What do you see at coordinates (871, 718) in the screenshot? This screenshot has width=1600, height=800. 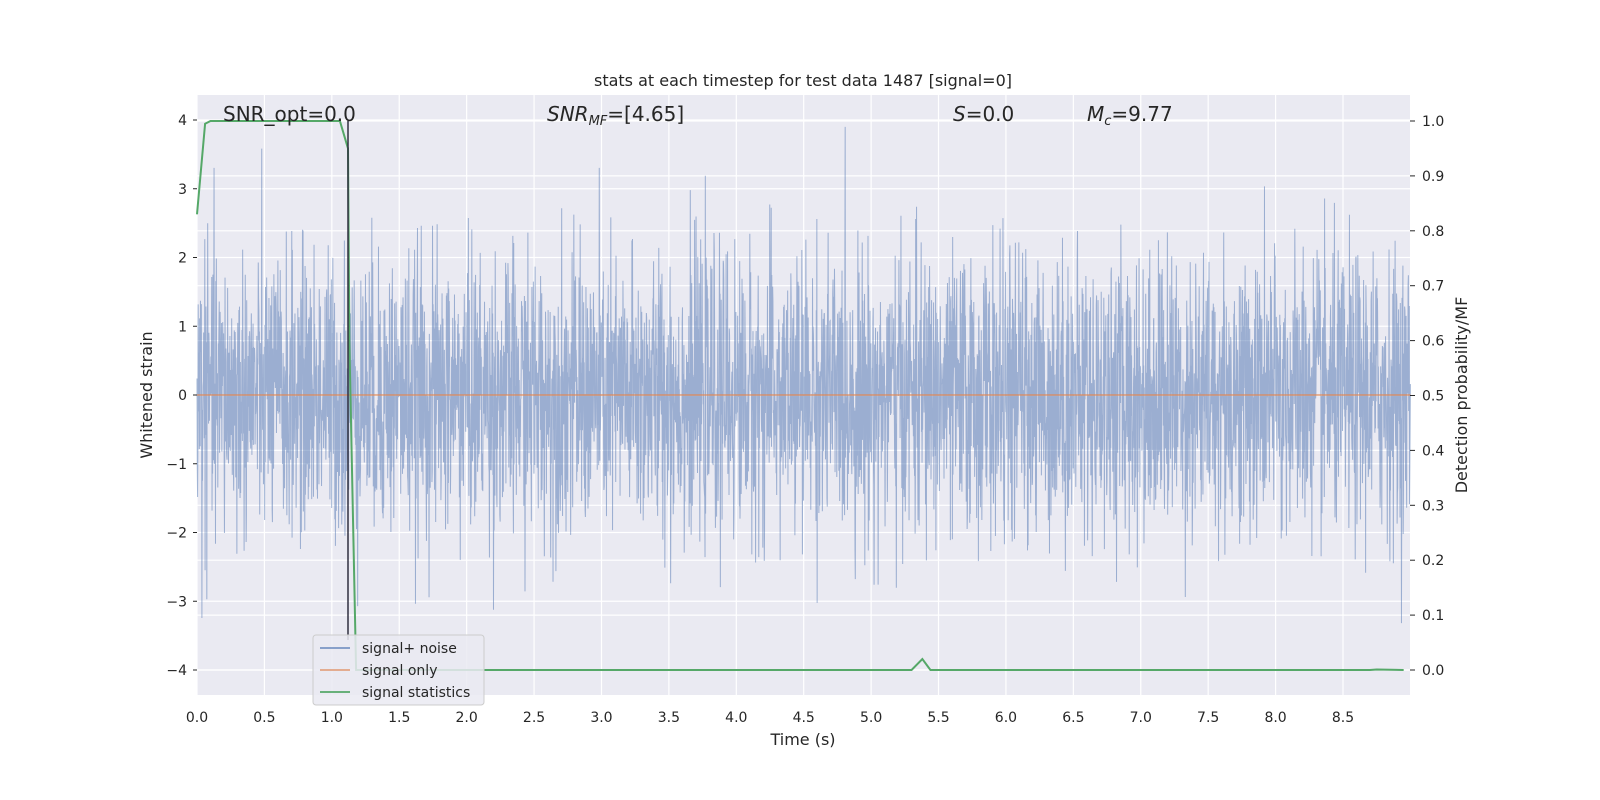 I see `x-tick-label: 5.0` at bounding box center [871, 718].